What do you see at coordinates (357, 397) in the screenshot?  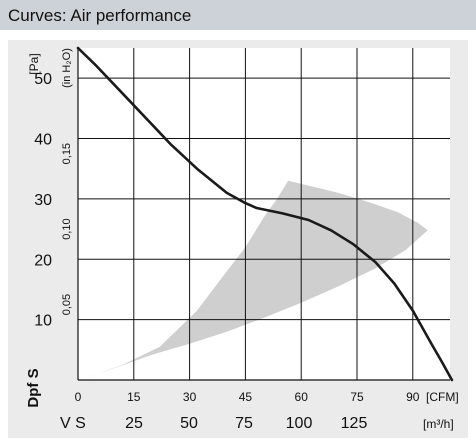 I see `x-tick-label: 75` at bounding box center [357, 397].